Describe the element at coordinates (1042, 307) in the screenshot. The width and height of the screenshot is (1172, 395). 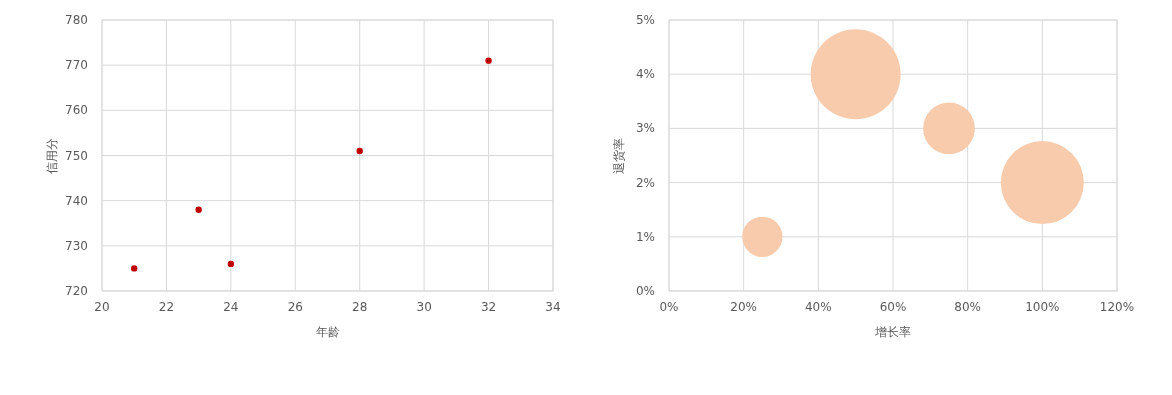
I see `x-tick-label: 100%` at that location.